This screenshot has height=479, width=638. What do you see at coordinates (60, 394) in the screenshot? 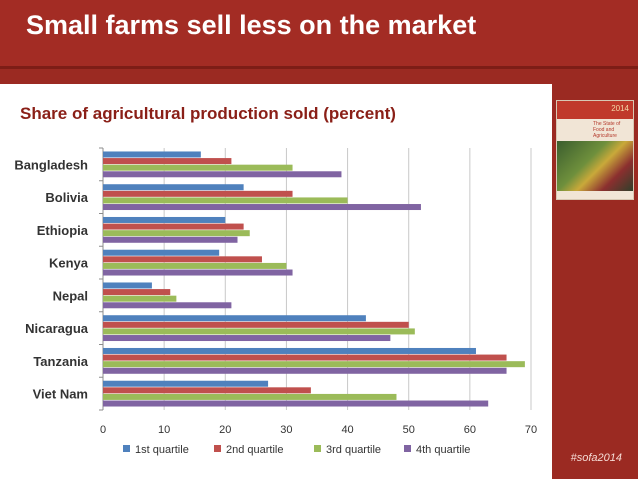
I see `category-label: Viet Nam` at bounding box center [60, 394].